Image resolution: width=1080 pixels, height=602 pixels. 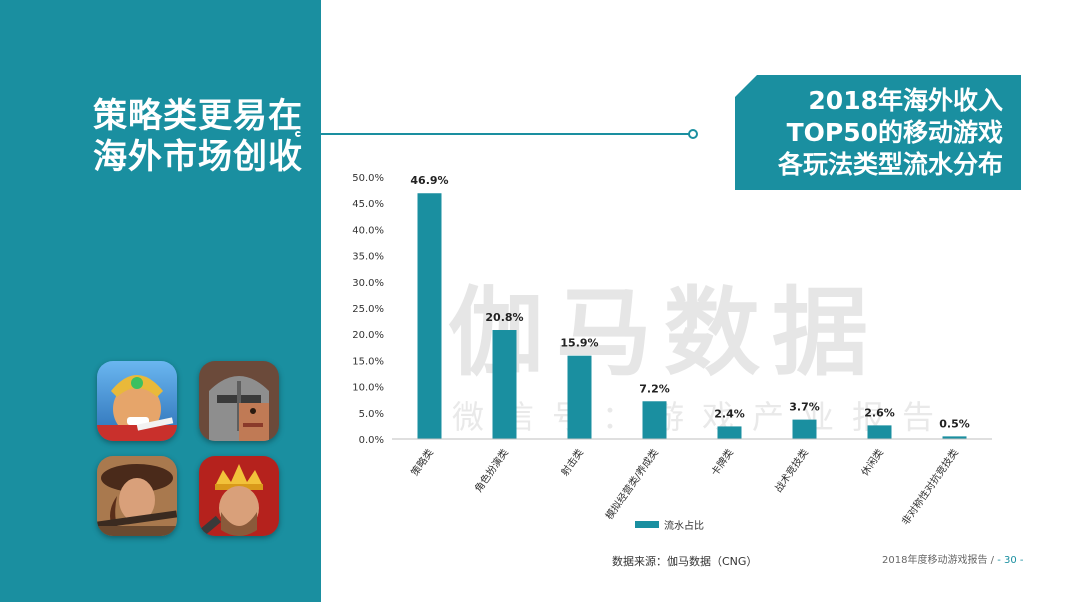 I want to click on x-tick-label: 战术竞技类, so click(x=791, y=470).